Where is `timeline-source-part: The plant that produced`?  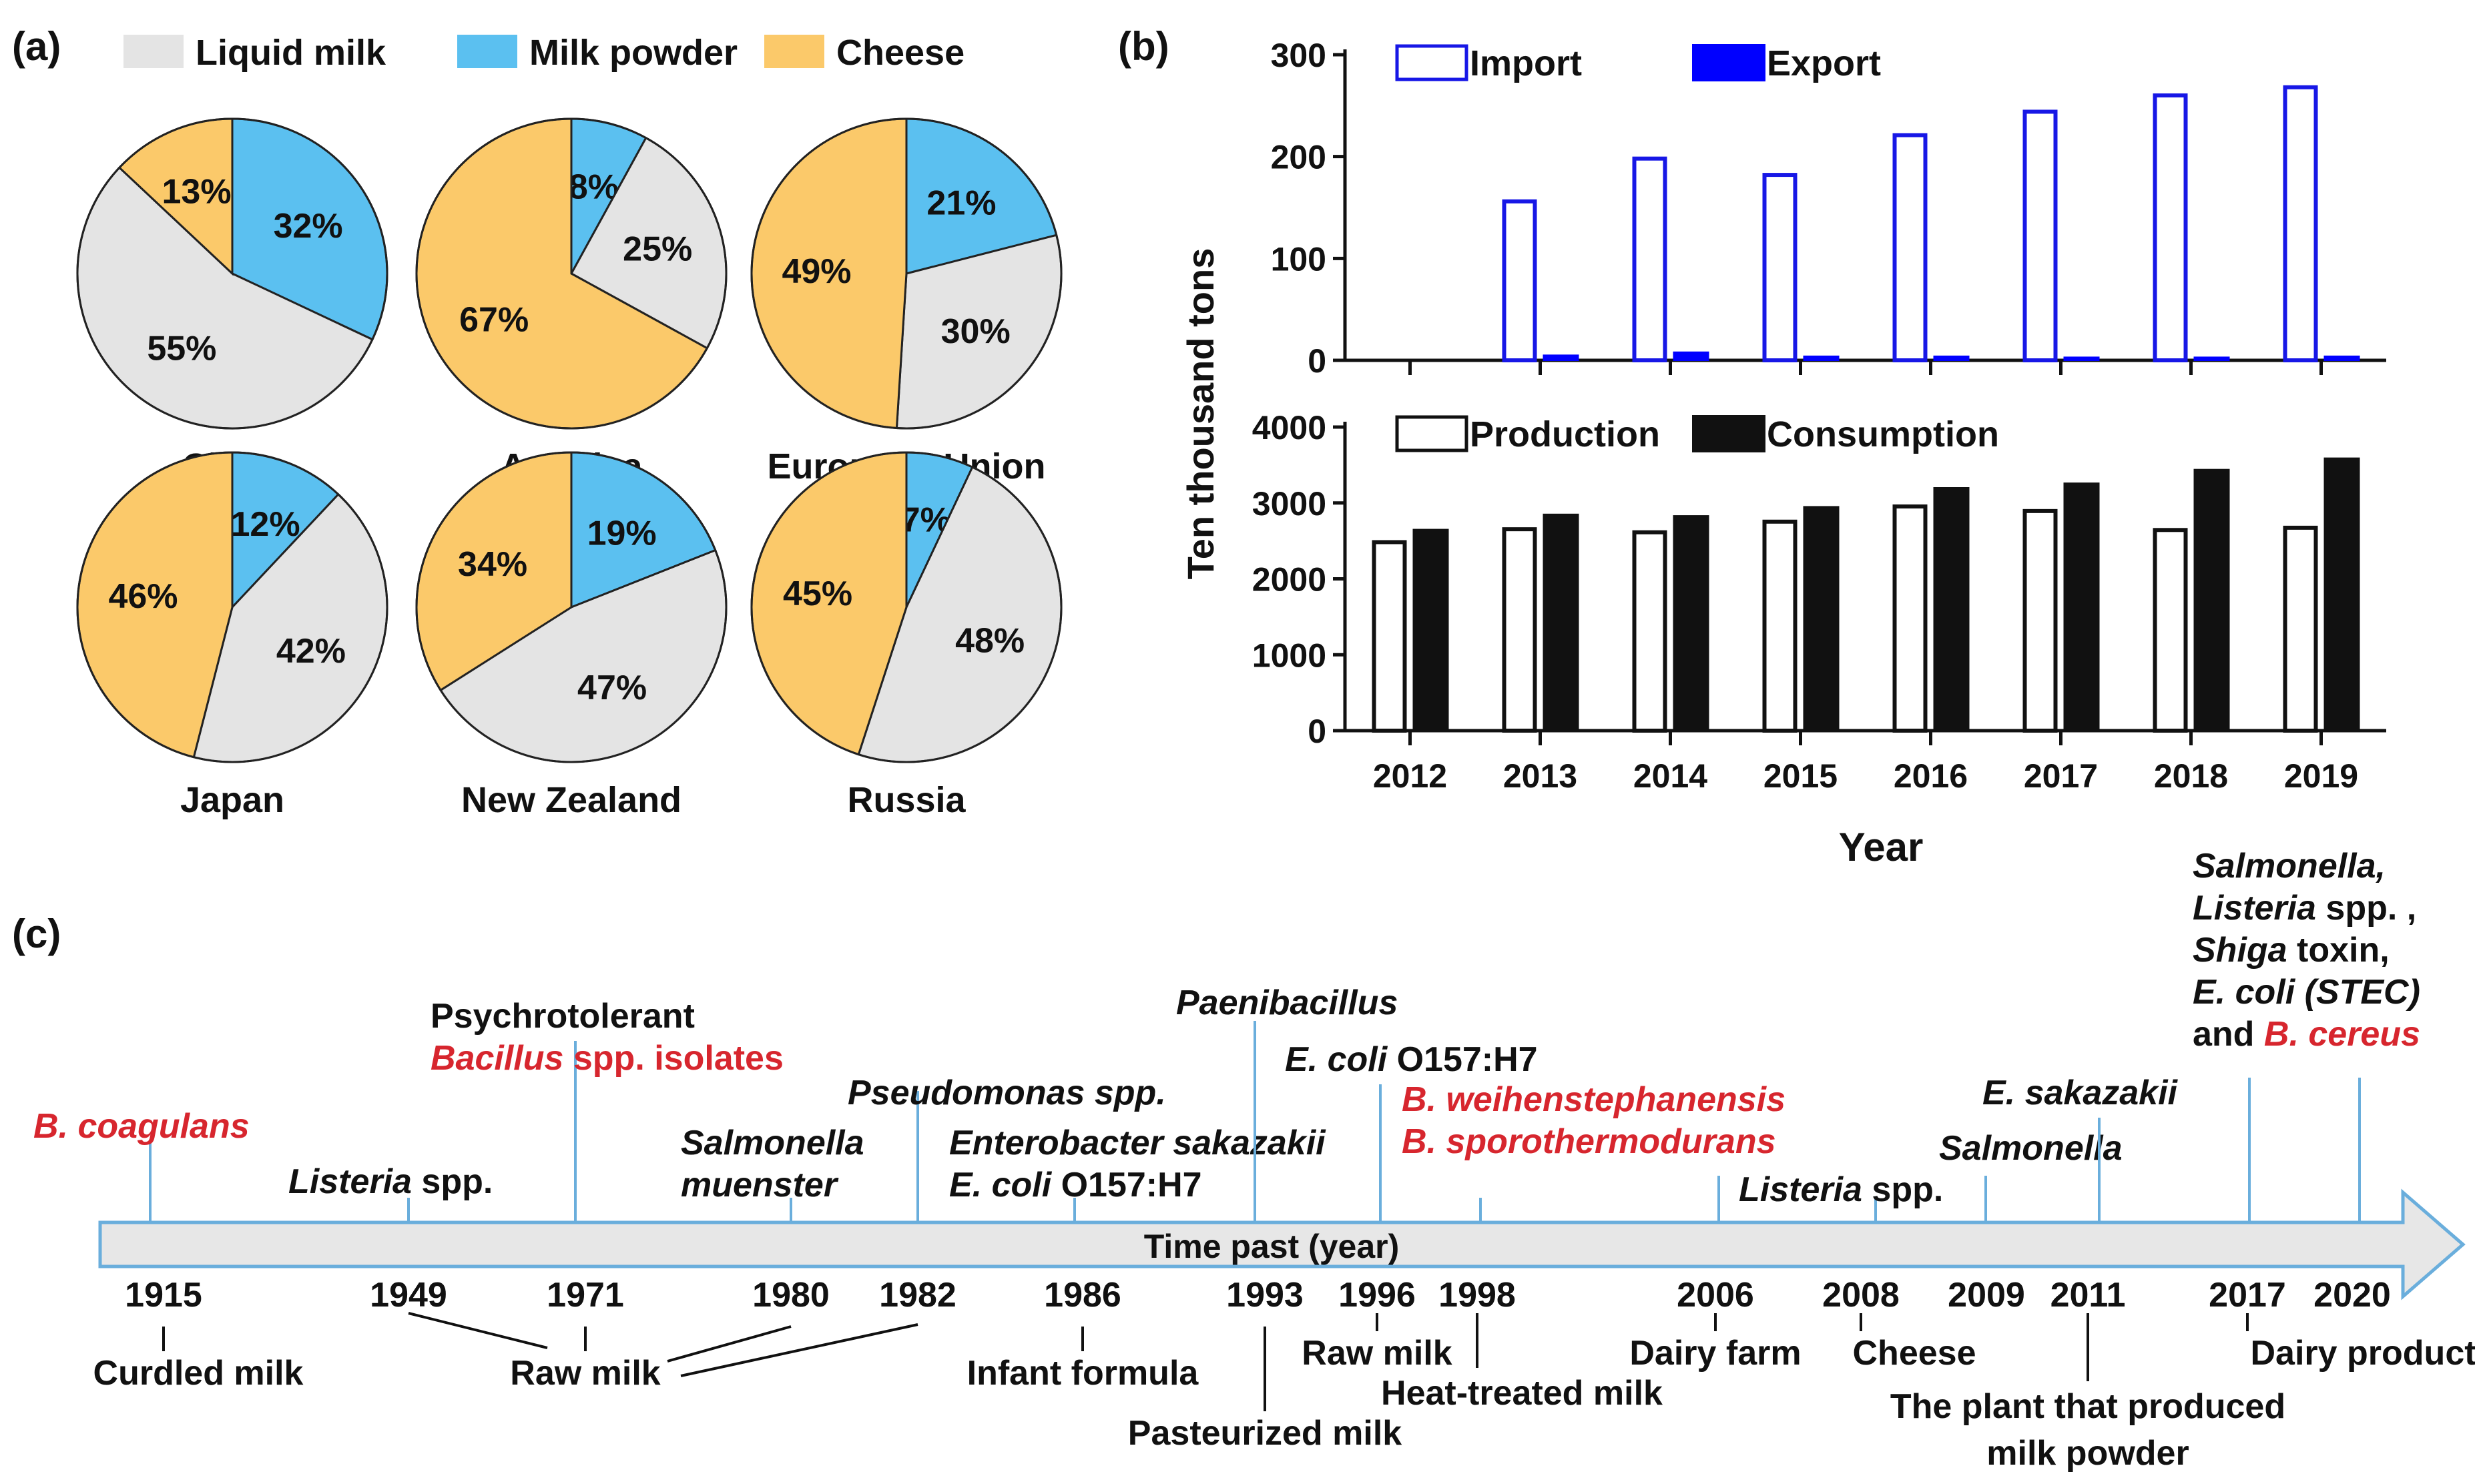
timeline-source-part: The plant that produced is located at coordinates (2087, 1406).